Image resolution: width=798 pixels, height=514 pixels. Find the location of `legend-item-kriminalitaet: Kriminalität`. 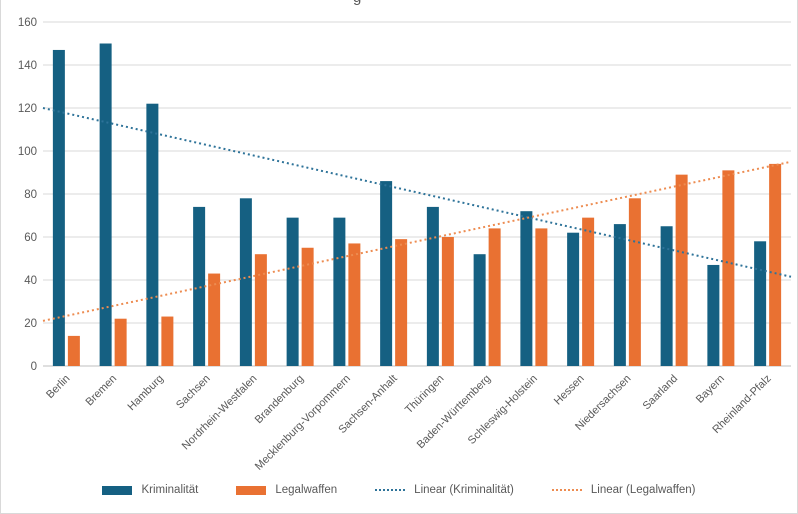

legend-item-kriminalitaet: Kriminalität is located at coordinates (150, 490).